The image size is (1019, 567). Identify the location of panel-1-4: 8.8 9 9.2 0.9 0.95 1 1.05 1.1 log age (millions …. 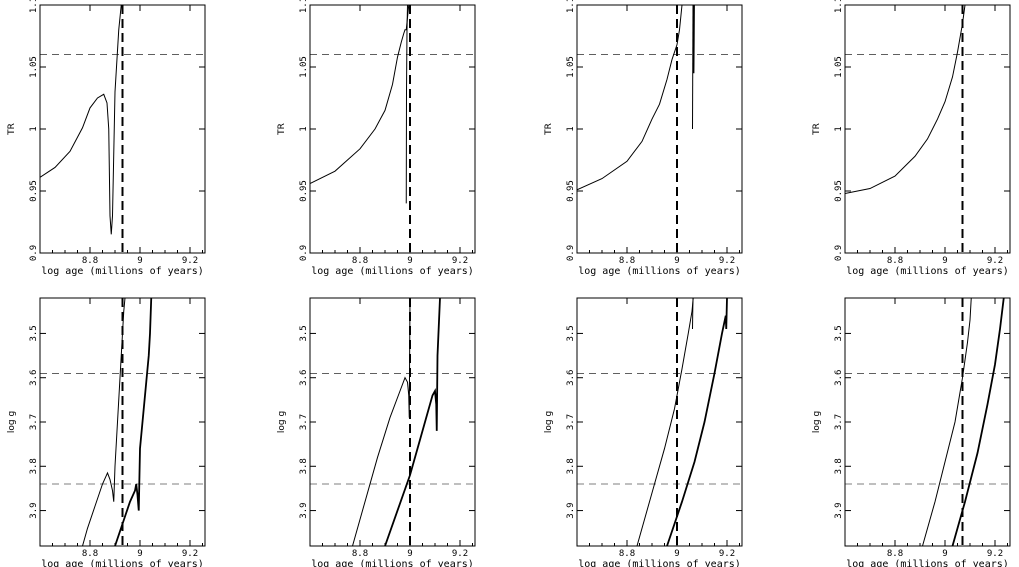
(911, 138).